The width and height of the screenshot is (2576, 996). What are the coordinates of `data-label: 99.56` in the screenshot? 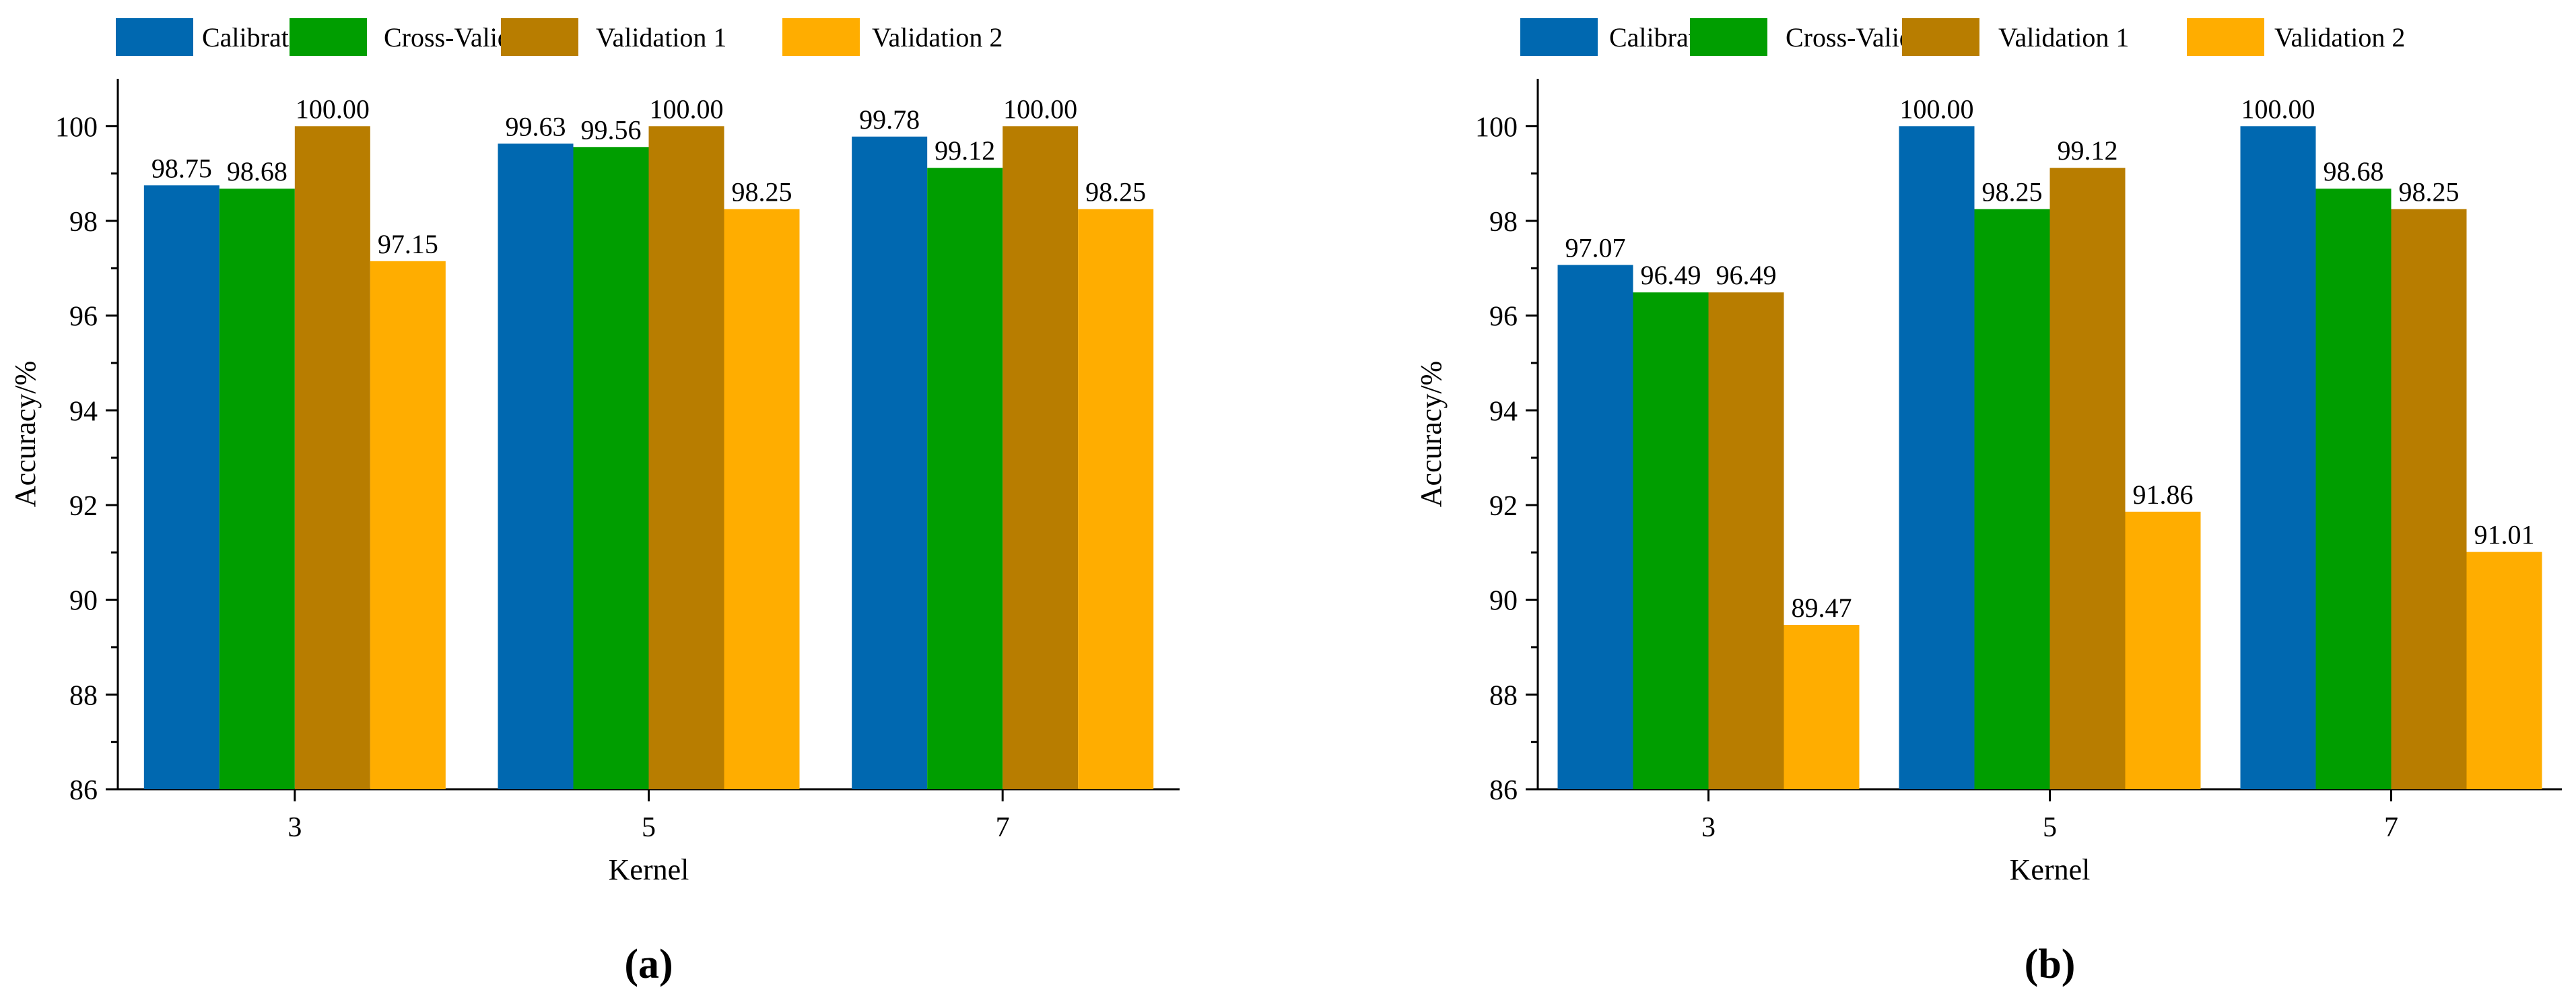 It's located at (611, 129).